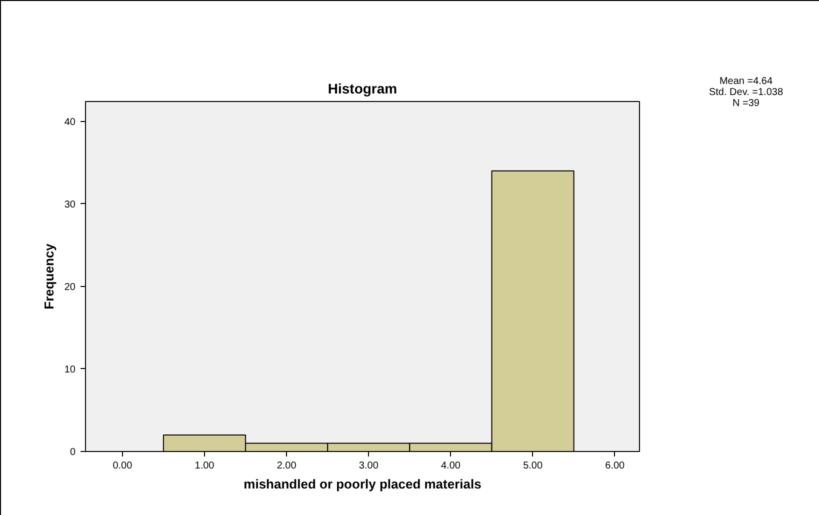 The image size is (819, 515). What do you see at coordinates (48, 276) in the screenshot?
I see `y-axis-title: Frequency` at bounding box center [48, 276].